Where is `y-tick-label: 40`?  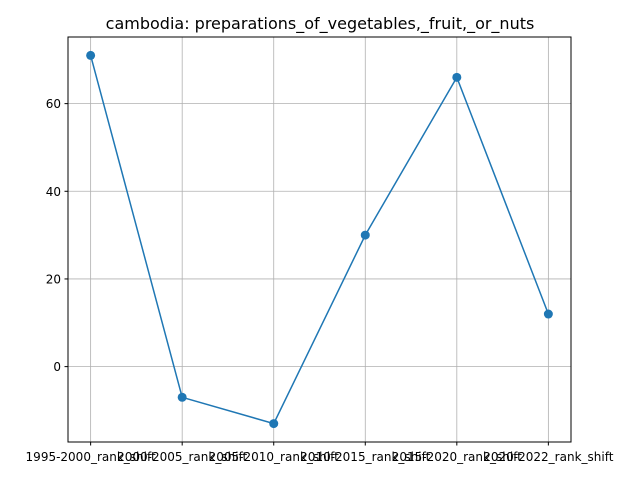 y-tick-label: 40 is located at coordinates (53, 192).